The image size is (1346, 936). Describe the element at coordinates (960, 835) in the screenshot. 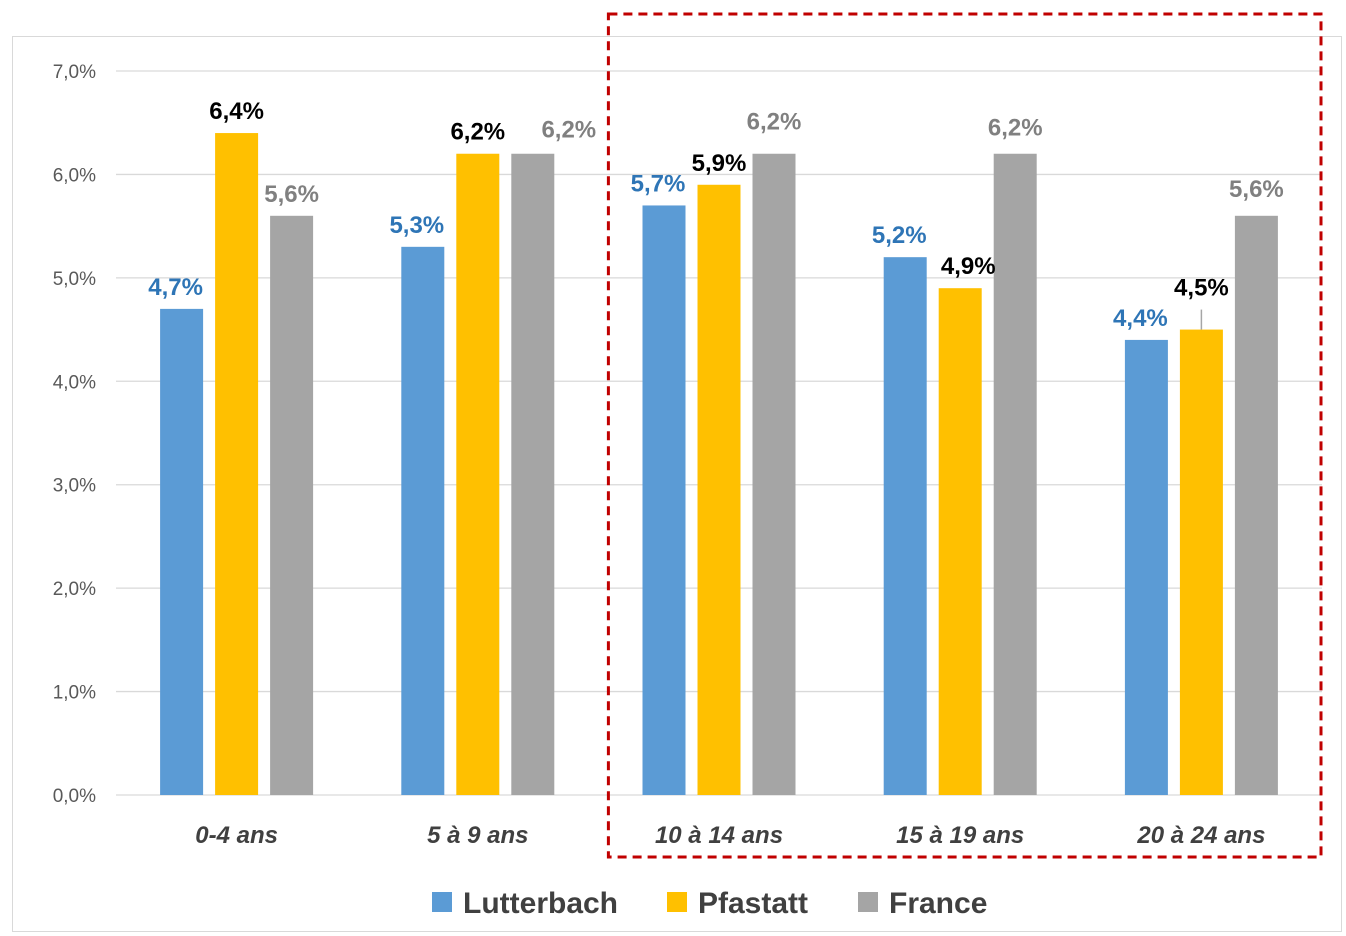

I see `x-category-label: 15 à 19 ans` at that location.